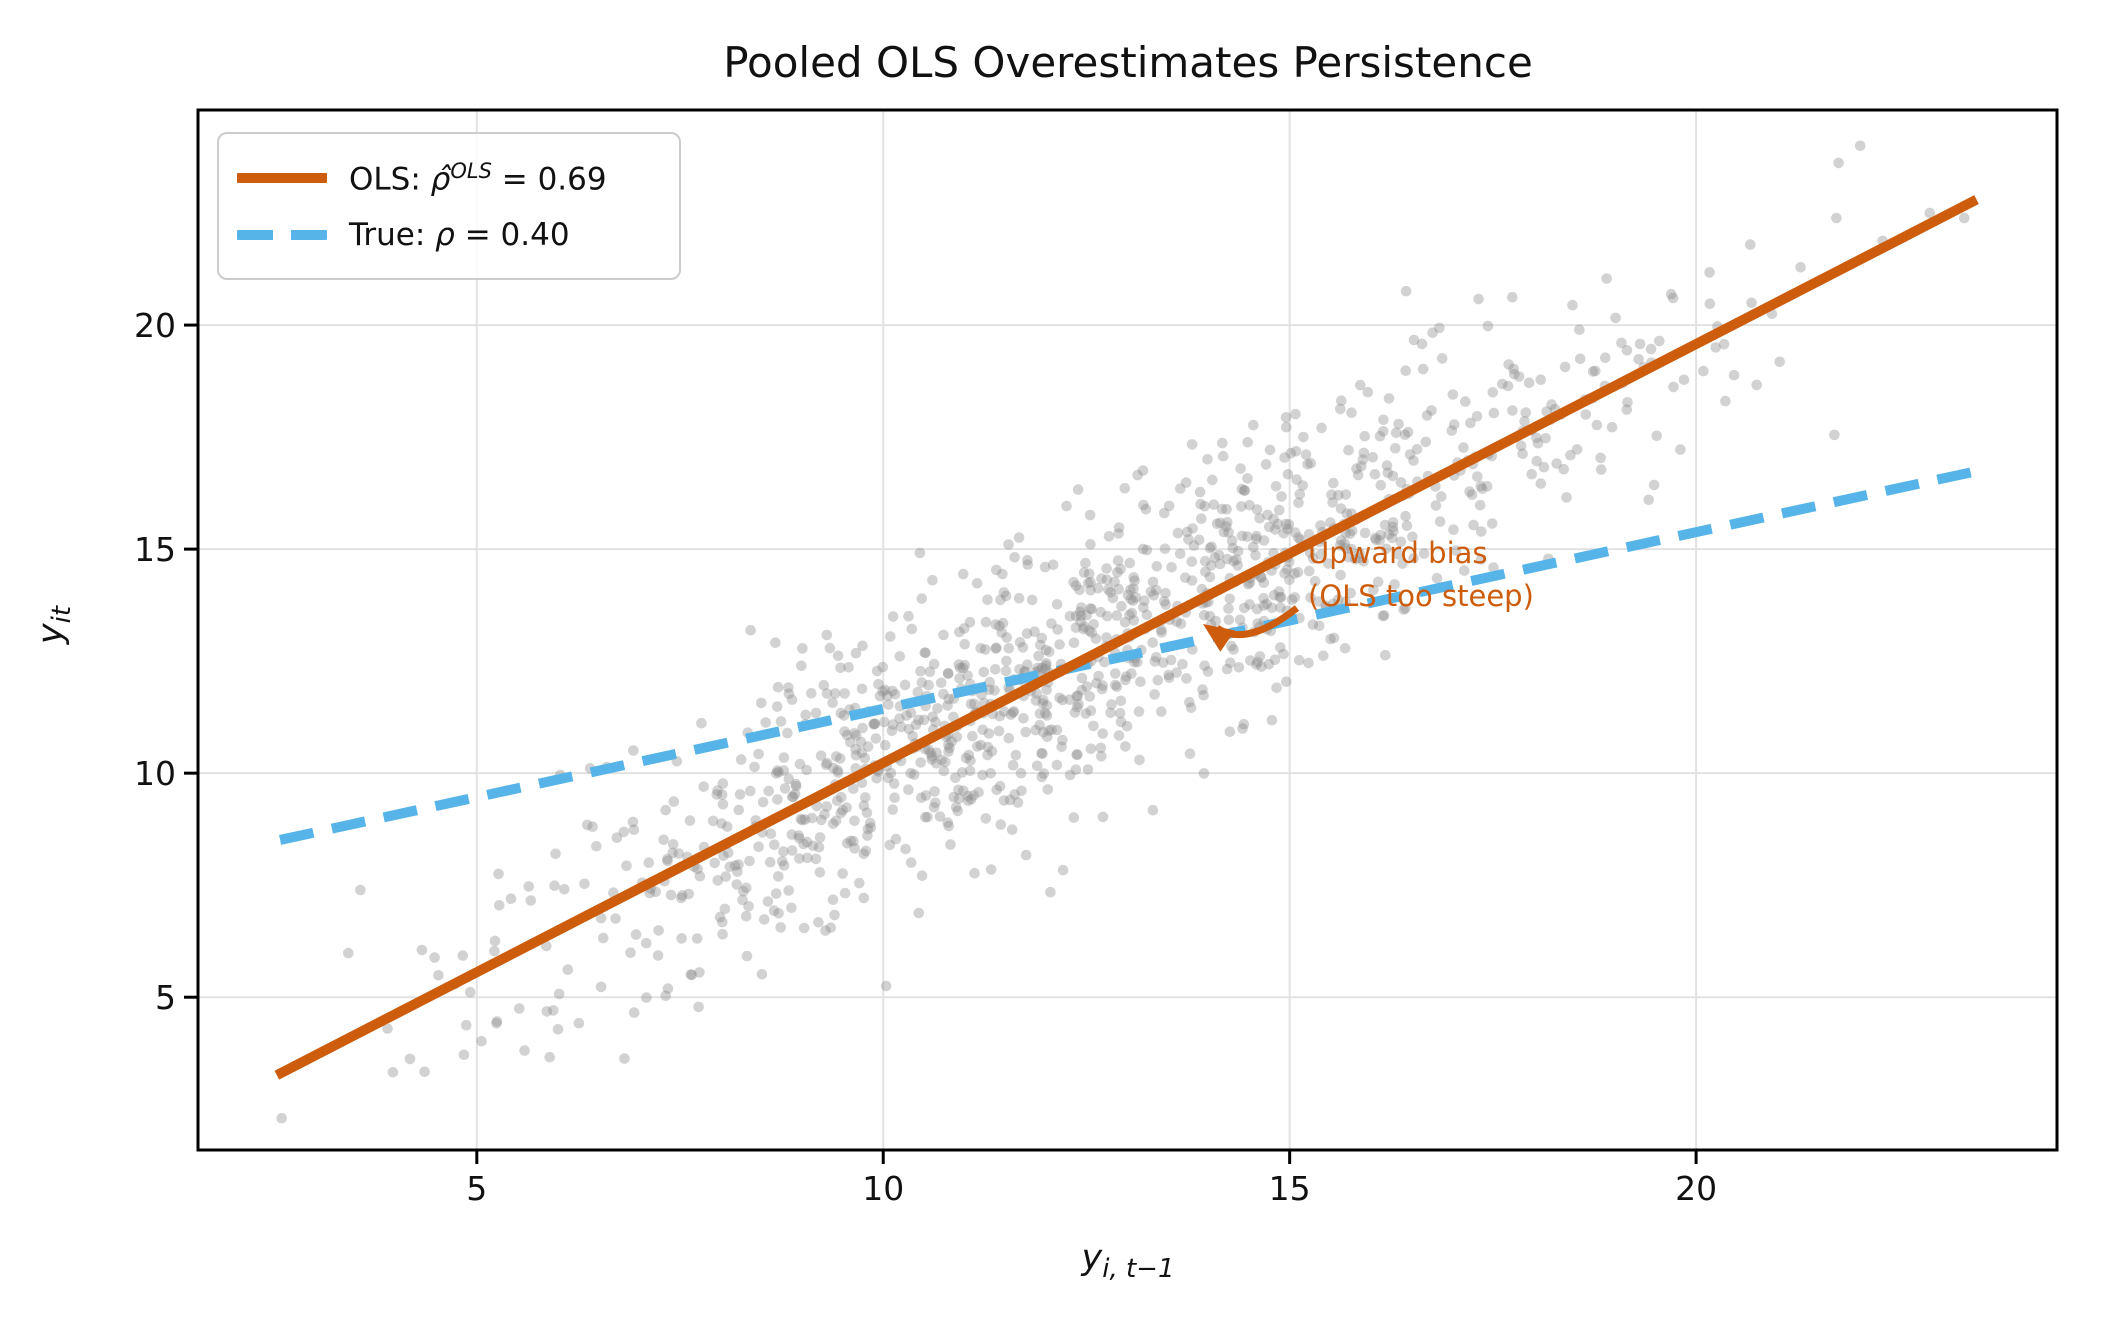 This screenshot has height=1334, width=2102. Describe the element at coordinates (476, 1188) in the screenshot. I see `x-tick-label: 5` at that location.